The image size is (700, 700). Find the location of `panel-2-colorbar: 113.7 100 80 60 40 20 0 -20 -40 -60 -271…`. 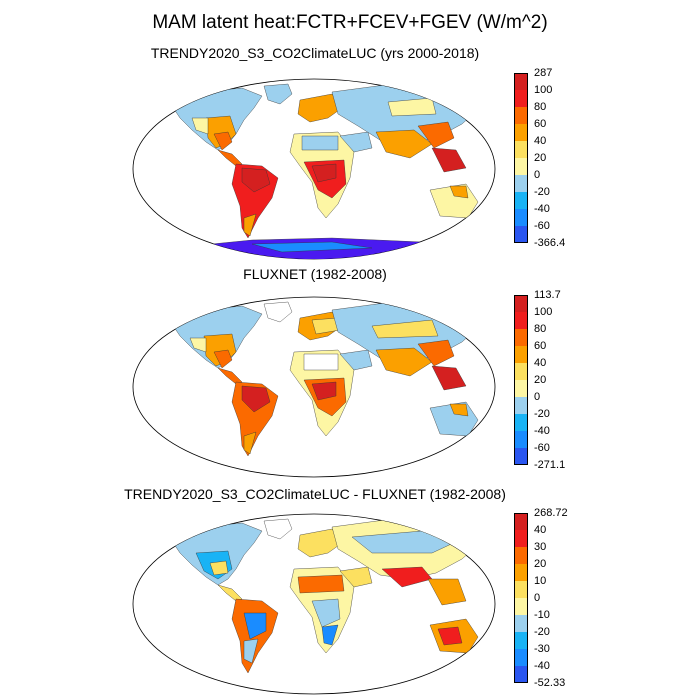

panel-2-colorbar: 113.7 100 80 60 40 20 0 -20 -40 -60 -271… is located at coordinates (539, 380).